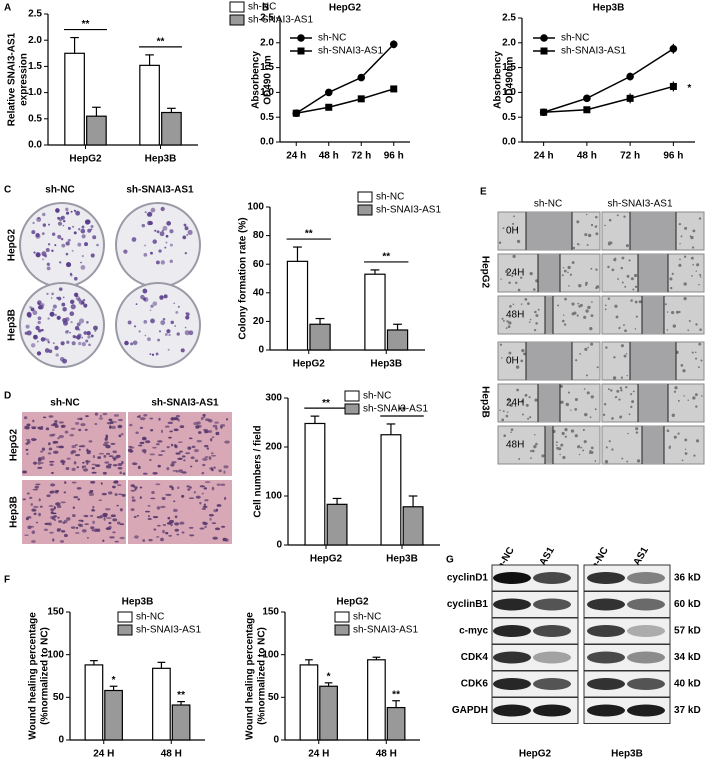 The width and height of the screenshot is (709, 766). I want to click on significance: *, so click(329, 676).